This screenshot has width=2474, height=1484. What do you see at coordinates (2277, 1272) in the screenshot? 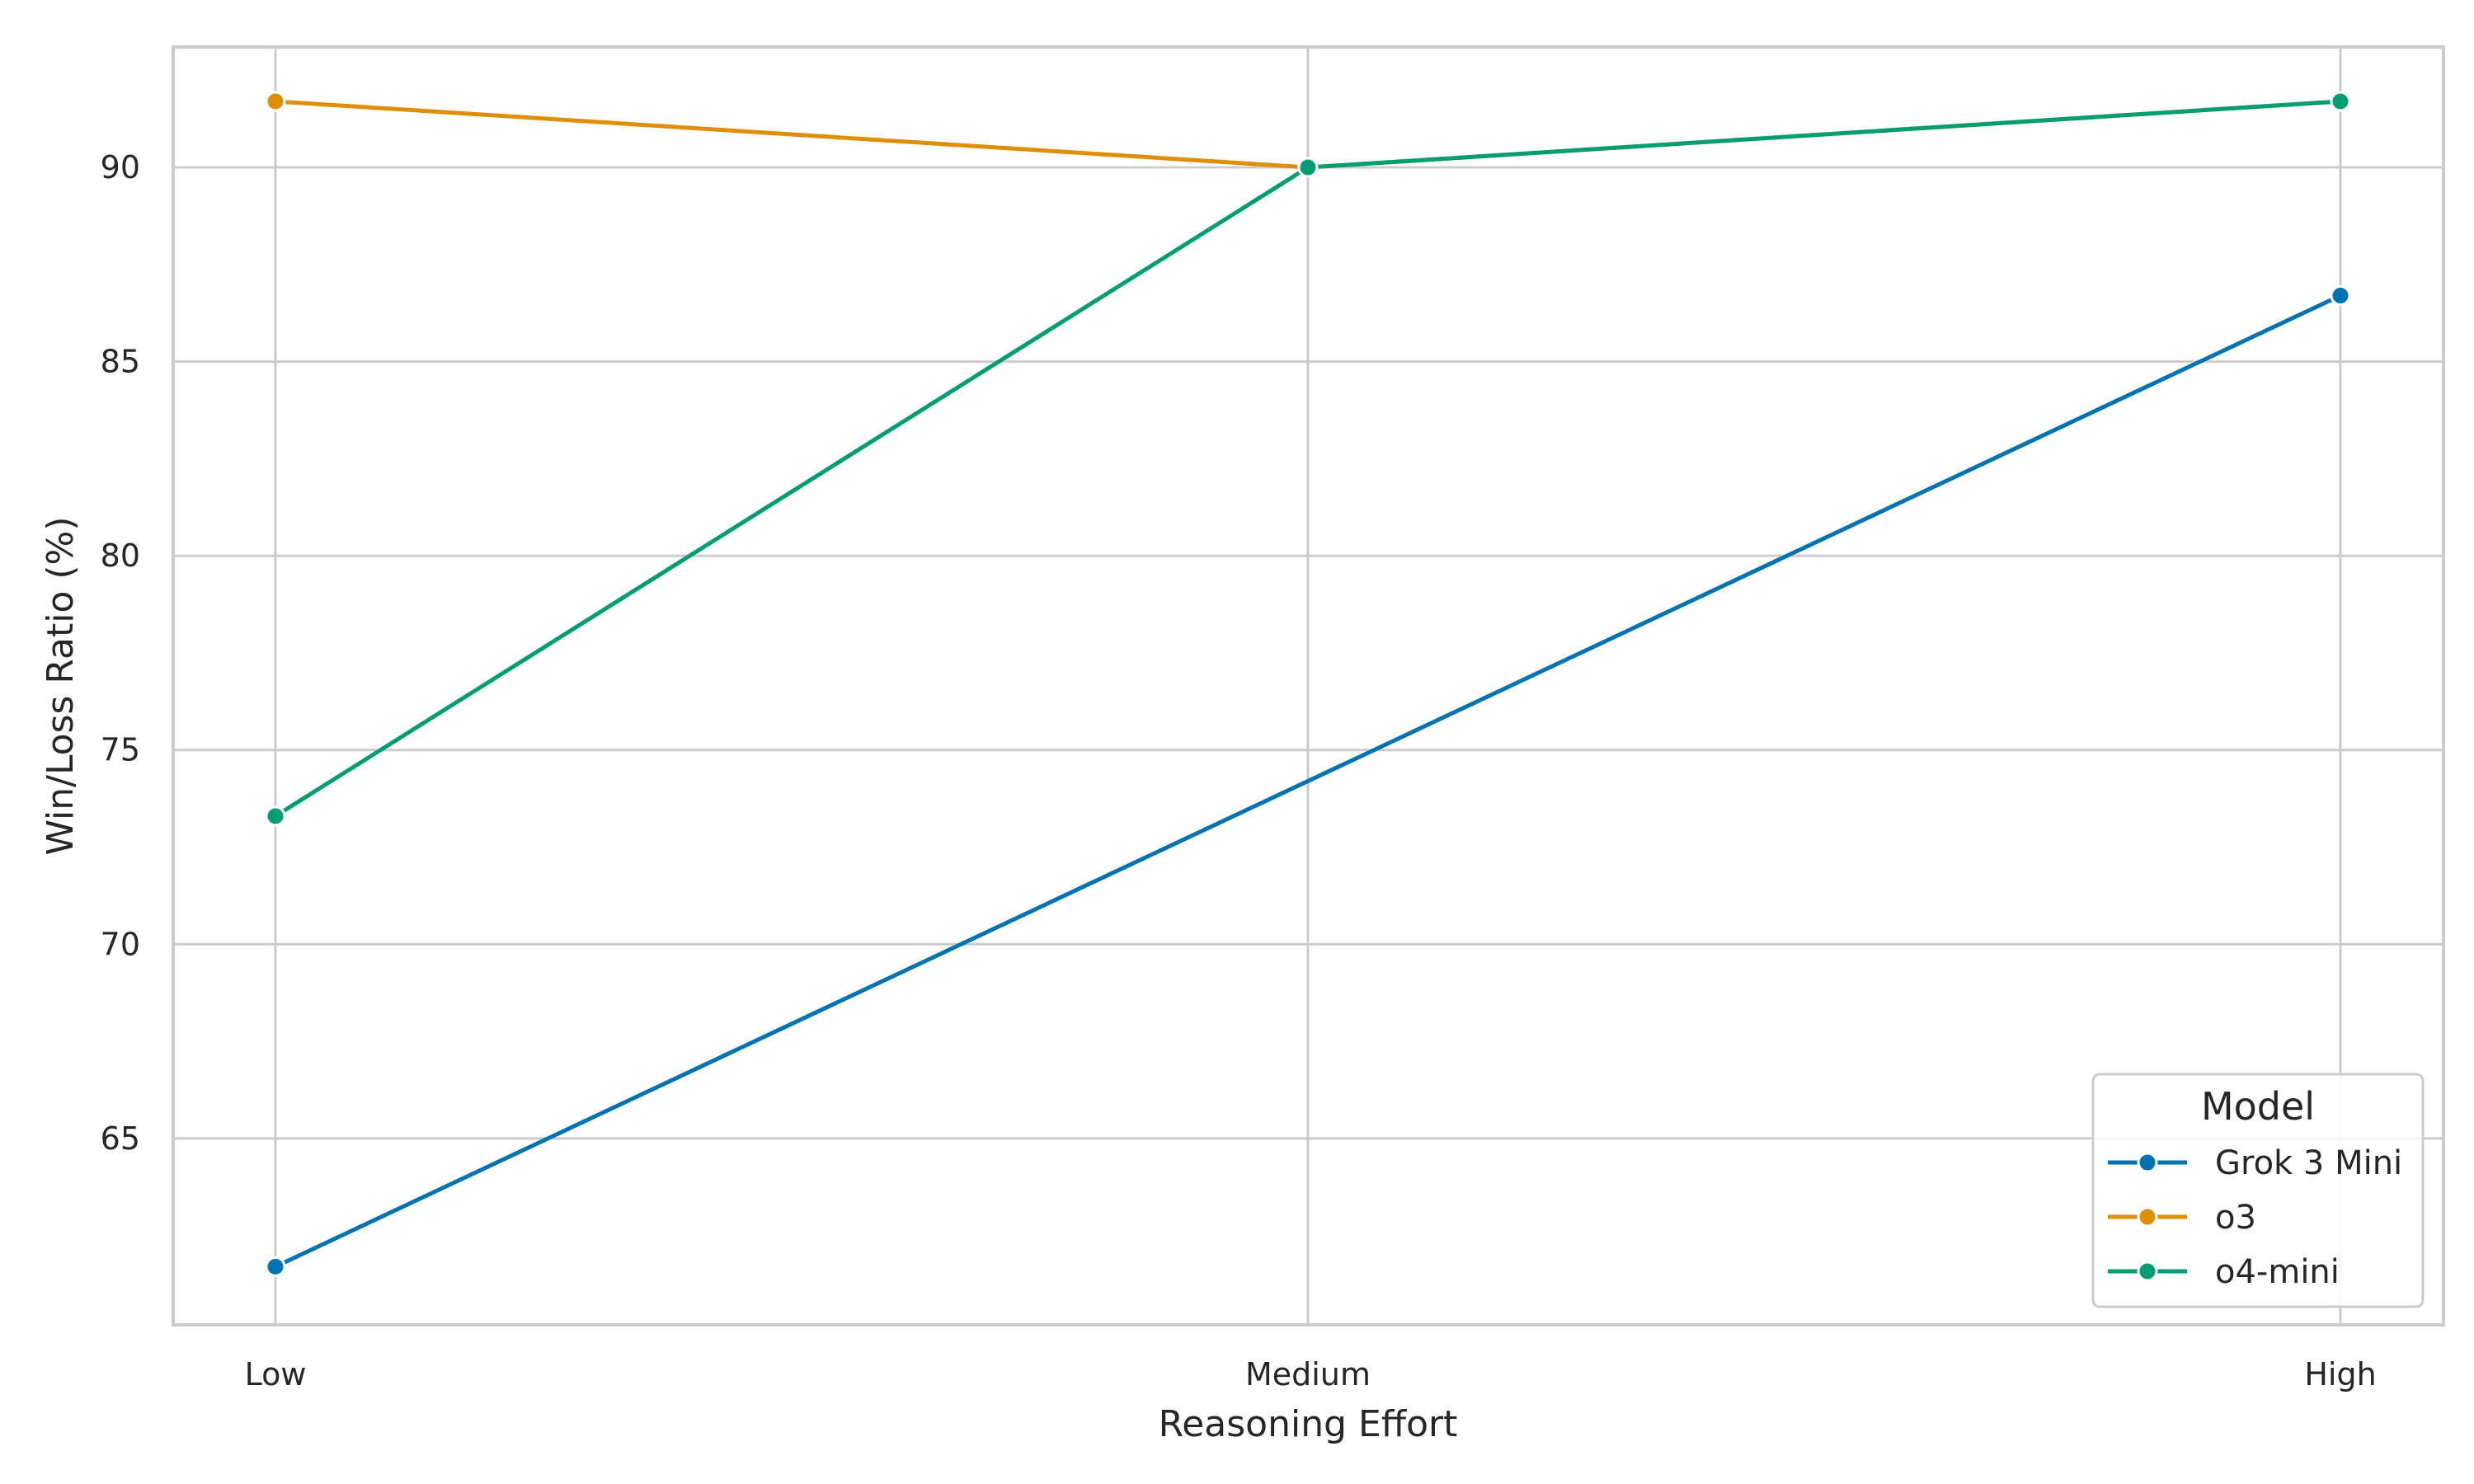
I see `legend-label: o4-mini` at bounding box center [2277, 1272].